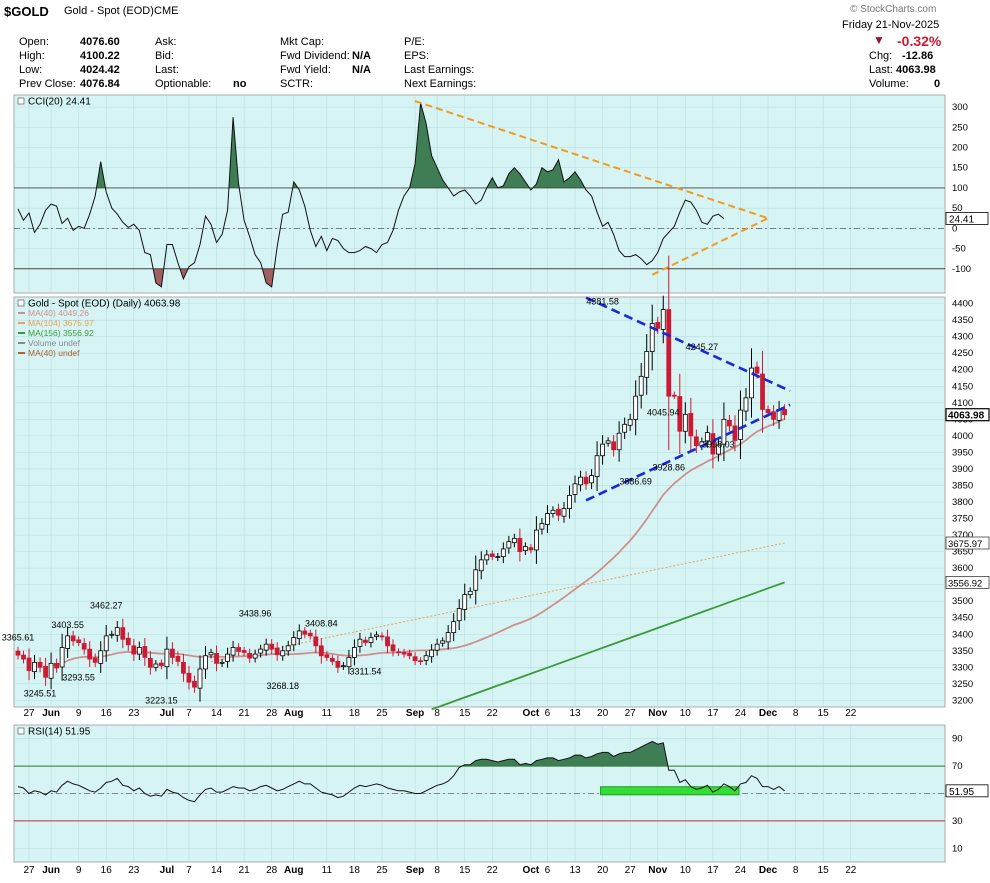 The image size is (990, 883). Describe the element at coordinates (189, 713) in the screenshot. I see `x-tick-label: 7` at that location.